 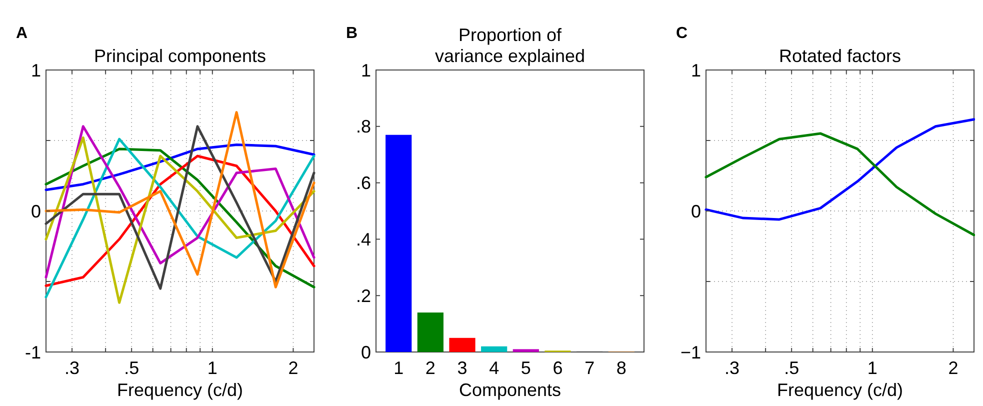 What do you see at coordinates (32, 352) in the screenshot?
I see `y-tick-label: -1` at bounding box center [32, 352].